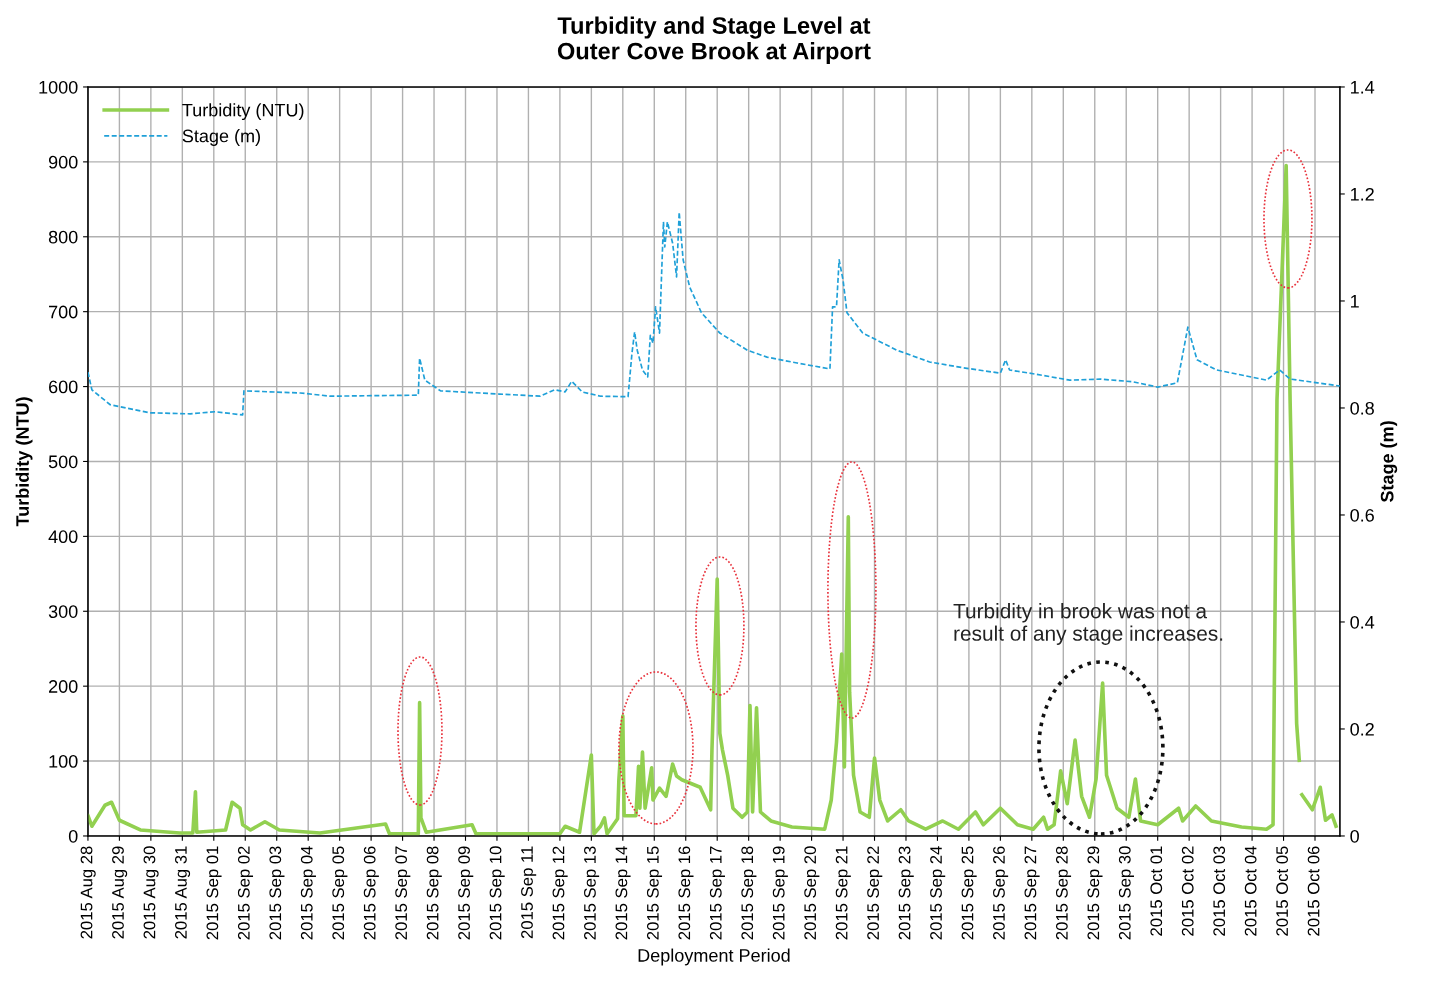 This screenshot has width=1430, height=1002. What do you see at coordinates (875, 893) in the screenshot?
I see `x-tick-label: 2015 Sep 22` at bounding box center [875, 893].